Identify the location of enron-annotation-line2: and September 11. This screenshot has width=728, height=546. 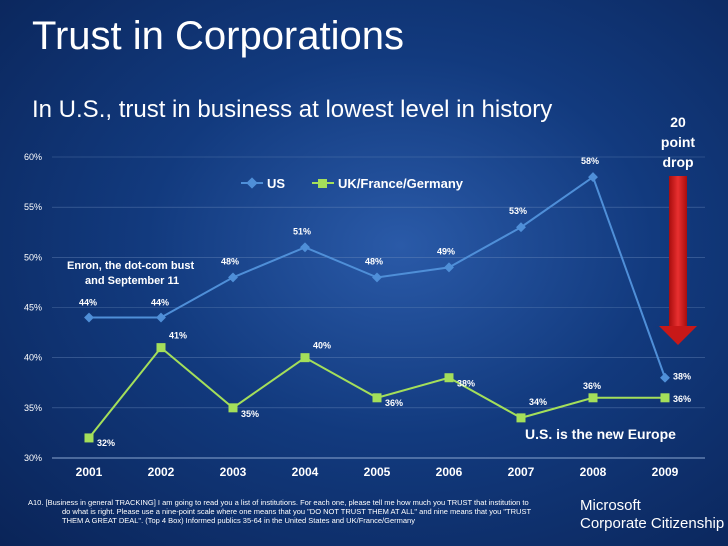
(132, 281).